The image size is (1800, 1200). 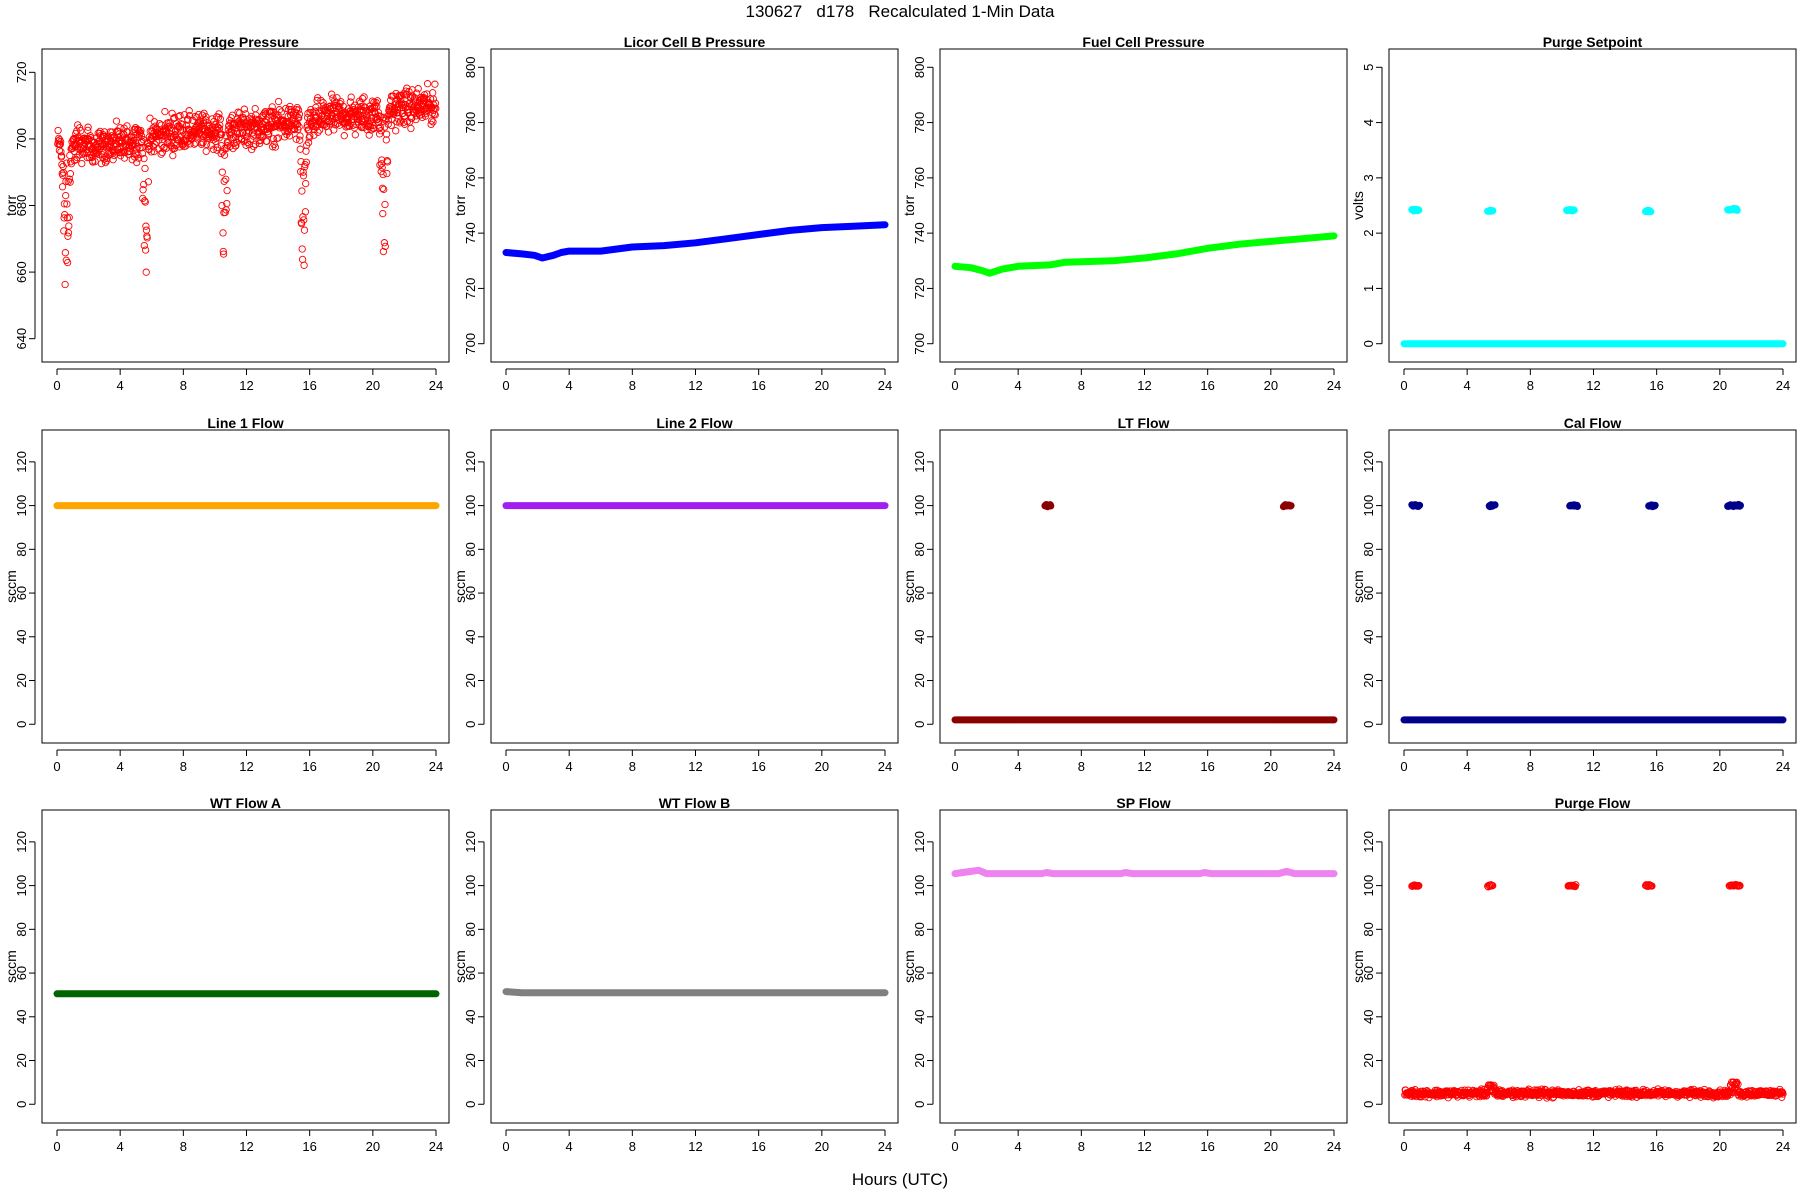 What do you see at coordinates (1144, 254) in the screenshot?
I see `series-line` at bounding box center [1144, 254].